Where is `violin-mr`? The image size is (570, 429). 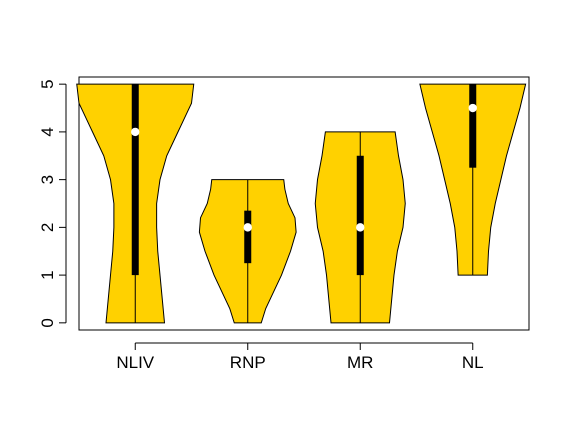
violin-mr is located at coordinates (360, 227).